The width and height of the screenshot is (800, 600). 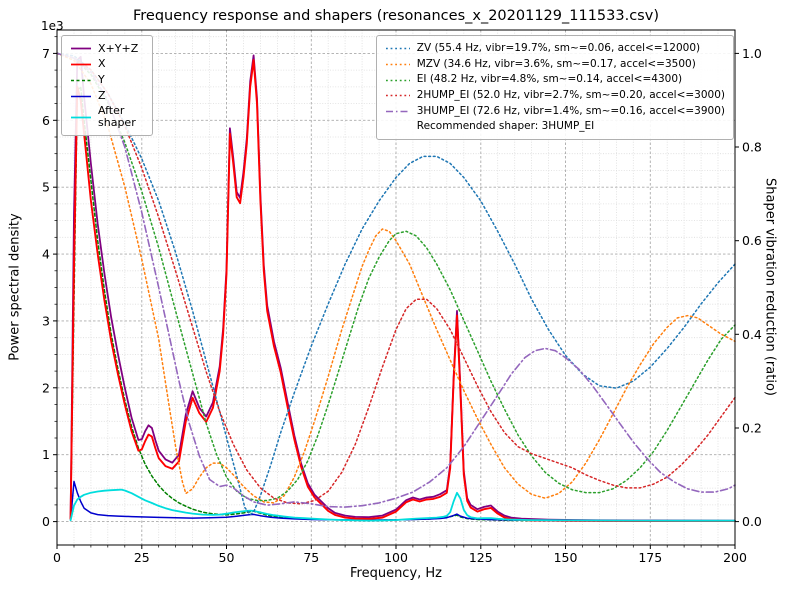 What do you see at coordinates (752, 428) in the screenshot?
I see `y2-tick-label: 0.2` at bounding box center [752, 428].